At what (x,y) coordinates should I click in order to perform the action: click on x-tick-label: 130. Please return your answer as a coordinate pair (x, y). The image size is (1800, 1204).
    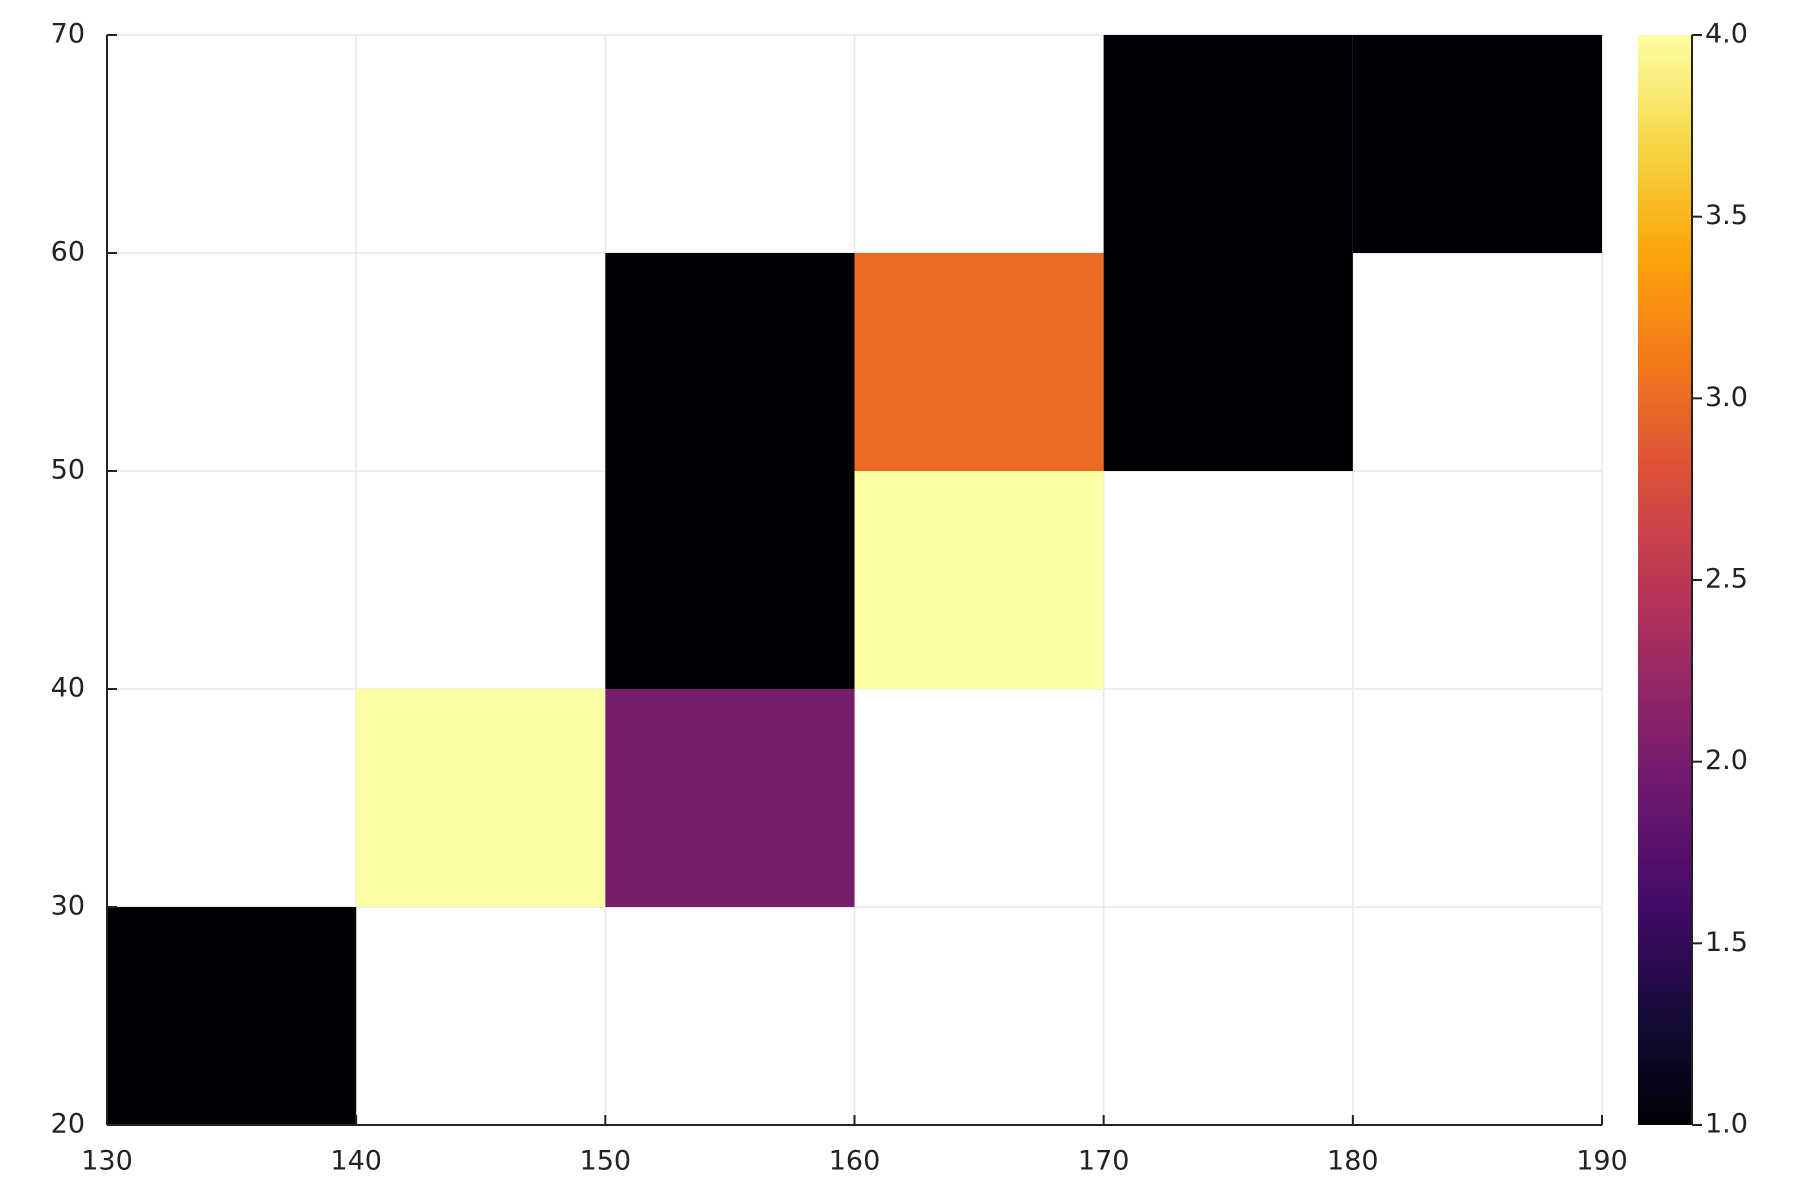
    Looking at the image, I should click on (107, 1161).